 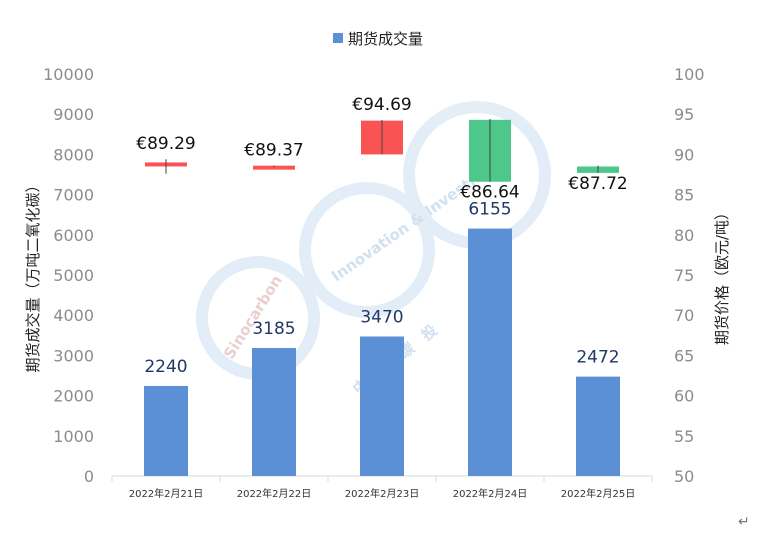 I want to click on x-tick-label: 2022年2月25日, so click(x=598, y=493).